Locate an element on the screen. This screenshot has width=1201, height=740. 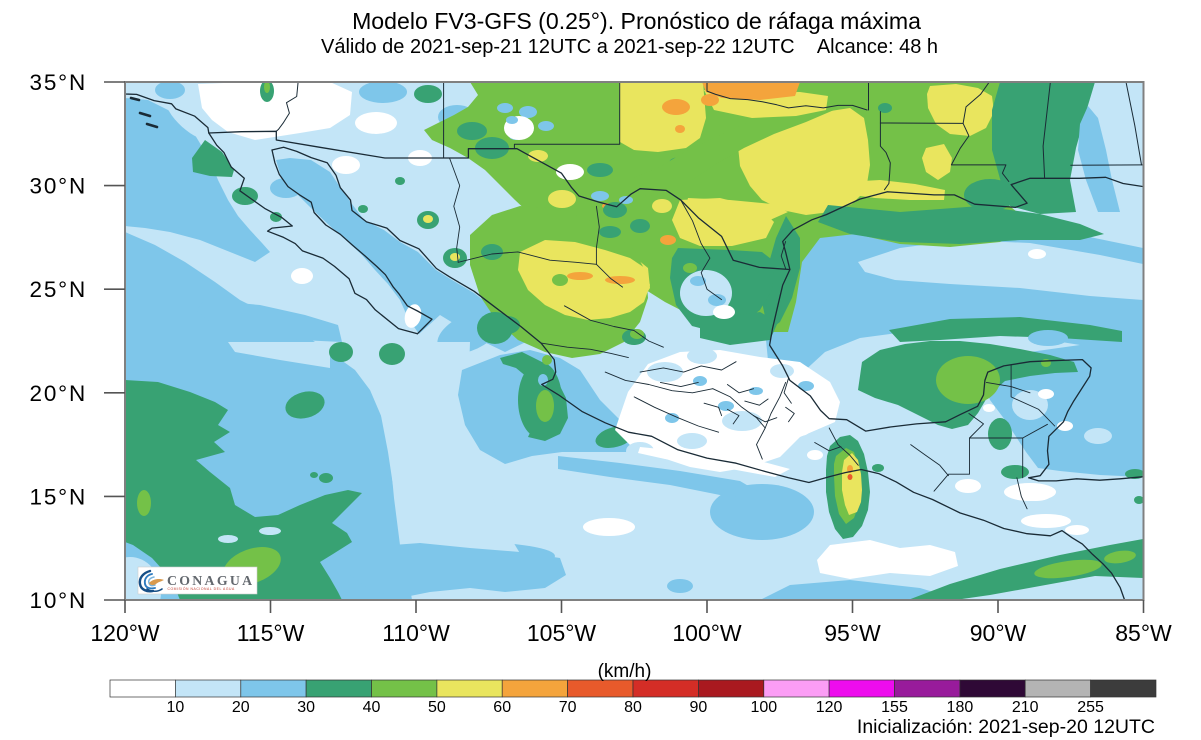
svg-text: 155 is located at coordinates (894, 707).